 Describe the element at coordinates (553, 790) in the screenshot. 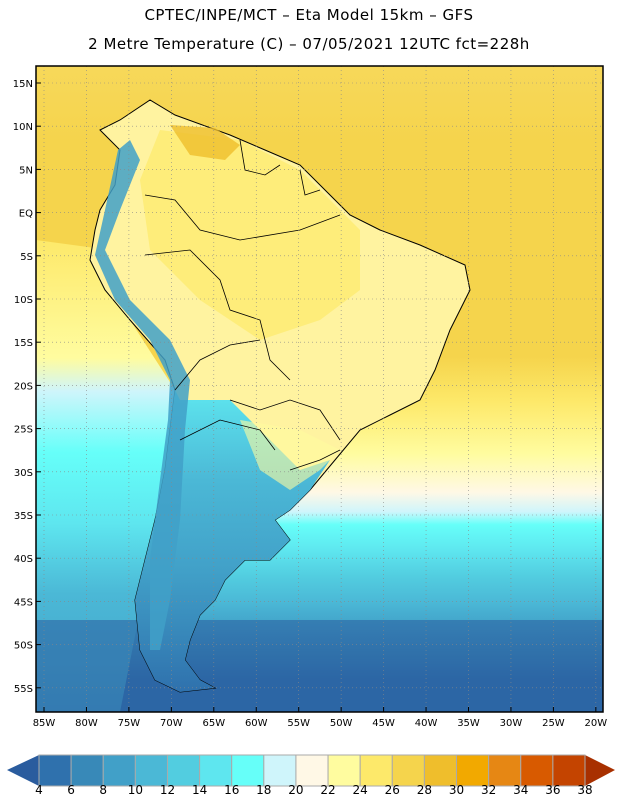

I see `colorbar-label: 36` at that location.